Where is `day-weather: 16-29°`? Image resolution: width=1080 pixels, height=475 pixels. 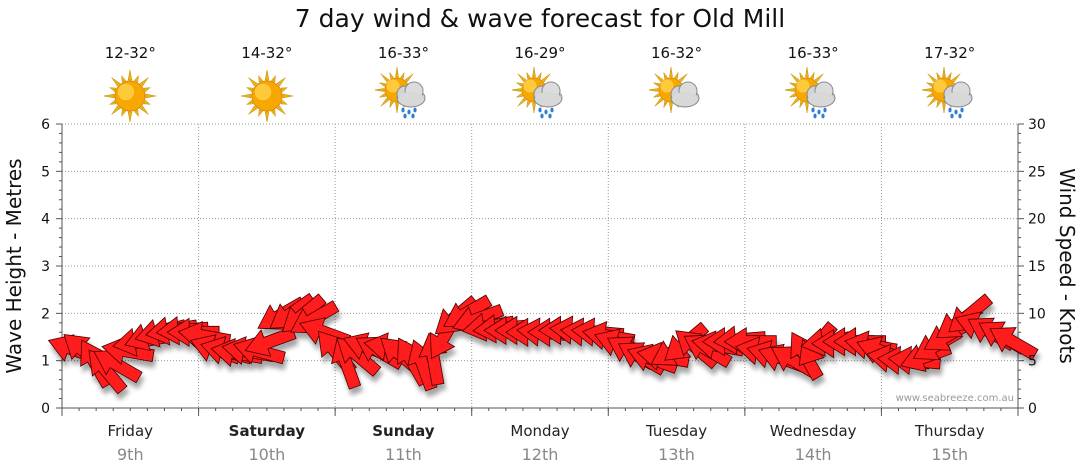
day-weather: 16-29° is located at coordinates (540, 83).